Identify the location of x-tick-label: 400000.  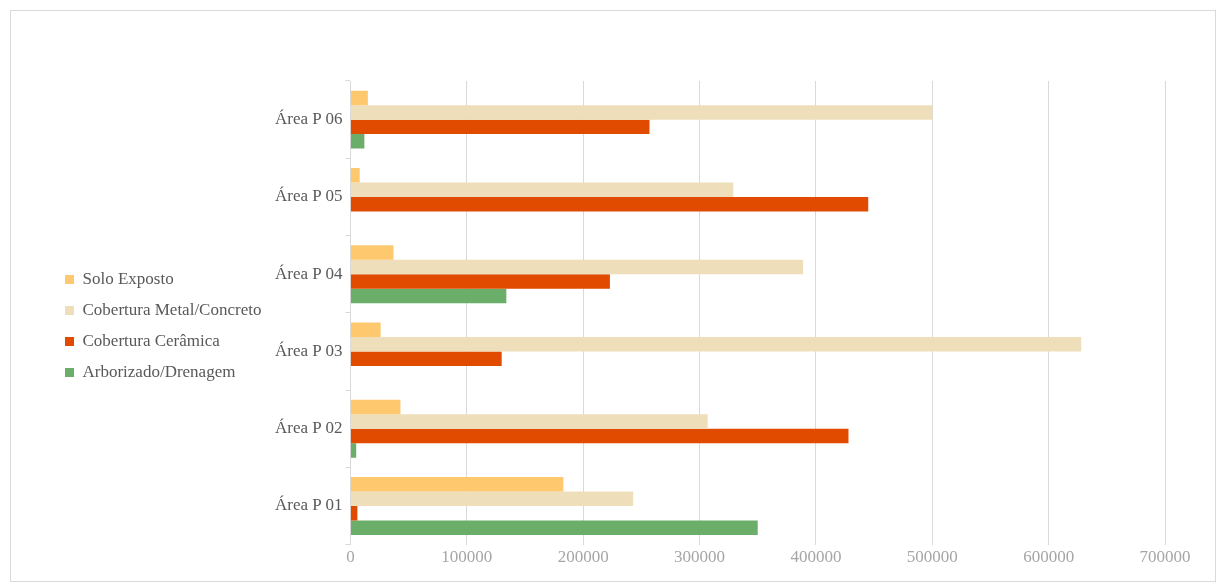
(816, 557).